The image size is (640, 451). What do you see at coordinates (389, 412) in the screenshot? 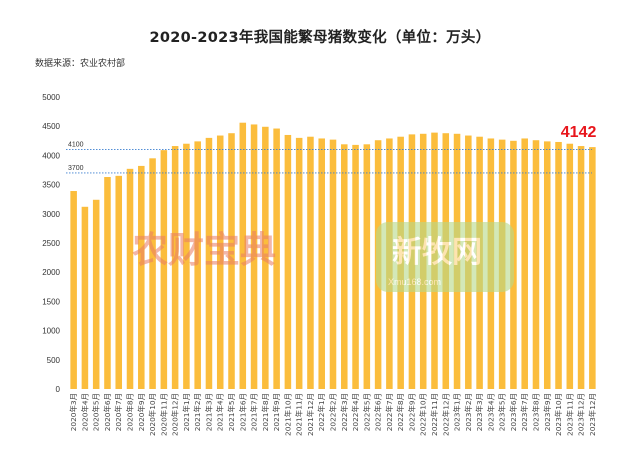
I see `x-tick-label: 2022年7月` at bounding box center [389, 412].